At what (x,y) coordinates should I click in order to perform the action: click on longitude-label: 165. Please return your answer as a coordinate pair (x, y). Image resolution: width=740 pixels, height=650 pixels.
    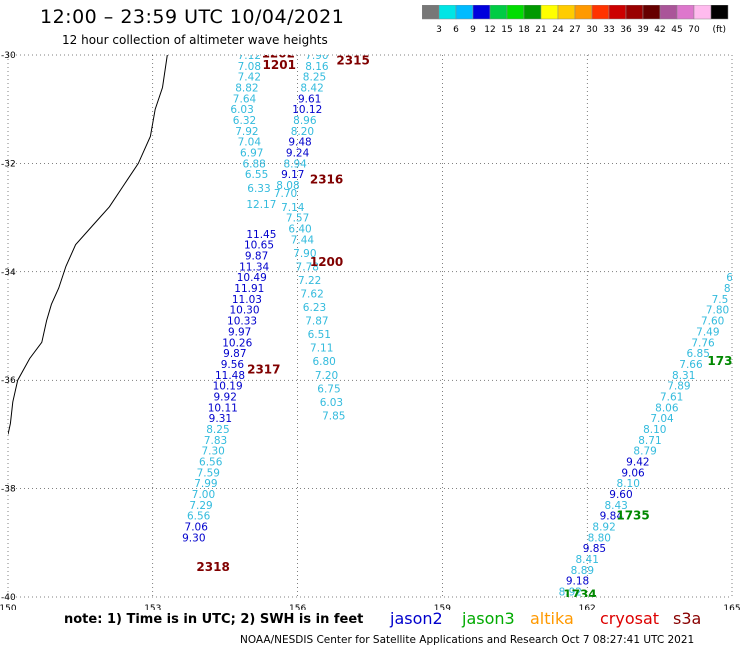
    Looking at the image, I should click on (731, 607).